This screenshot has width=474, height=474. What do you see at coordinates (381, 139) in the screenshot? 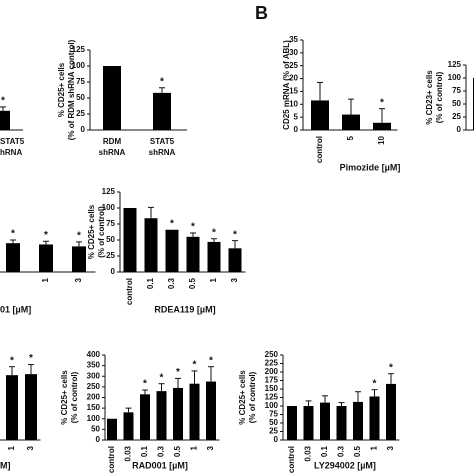
I see `x-tick-label: 10` at bounding box center [381, 139].